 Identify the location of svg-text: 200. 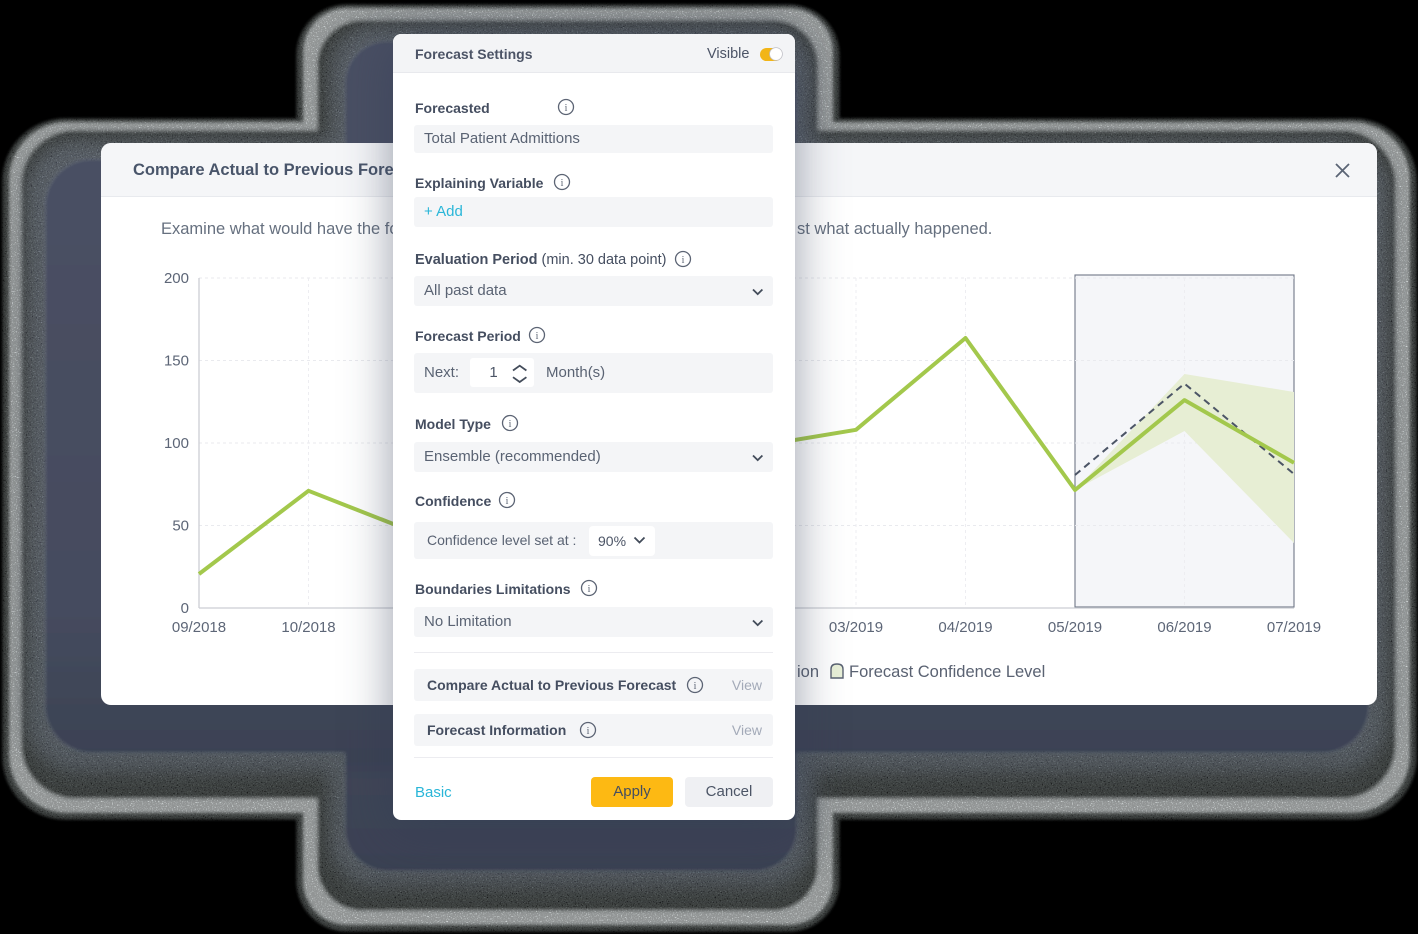
(176, 278).